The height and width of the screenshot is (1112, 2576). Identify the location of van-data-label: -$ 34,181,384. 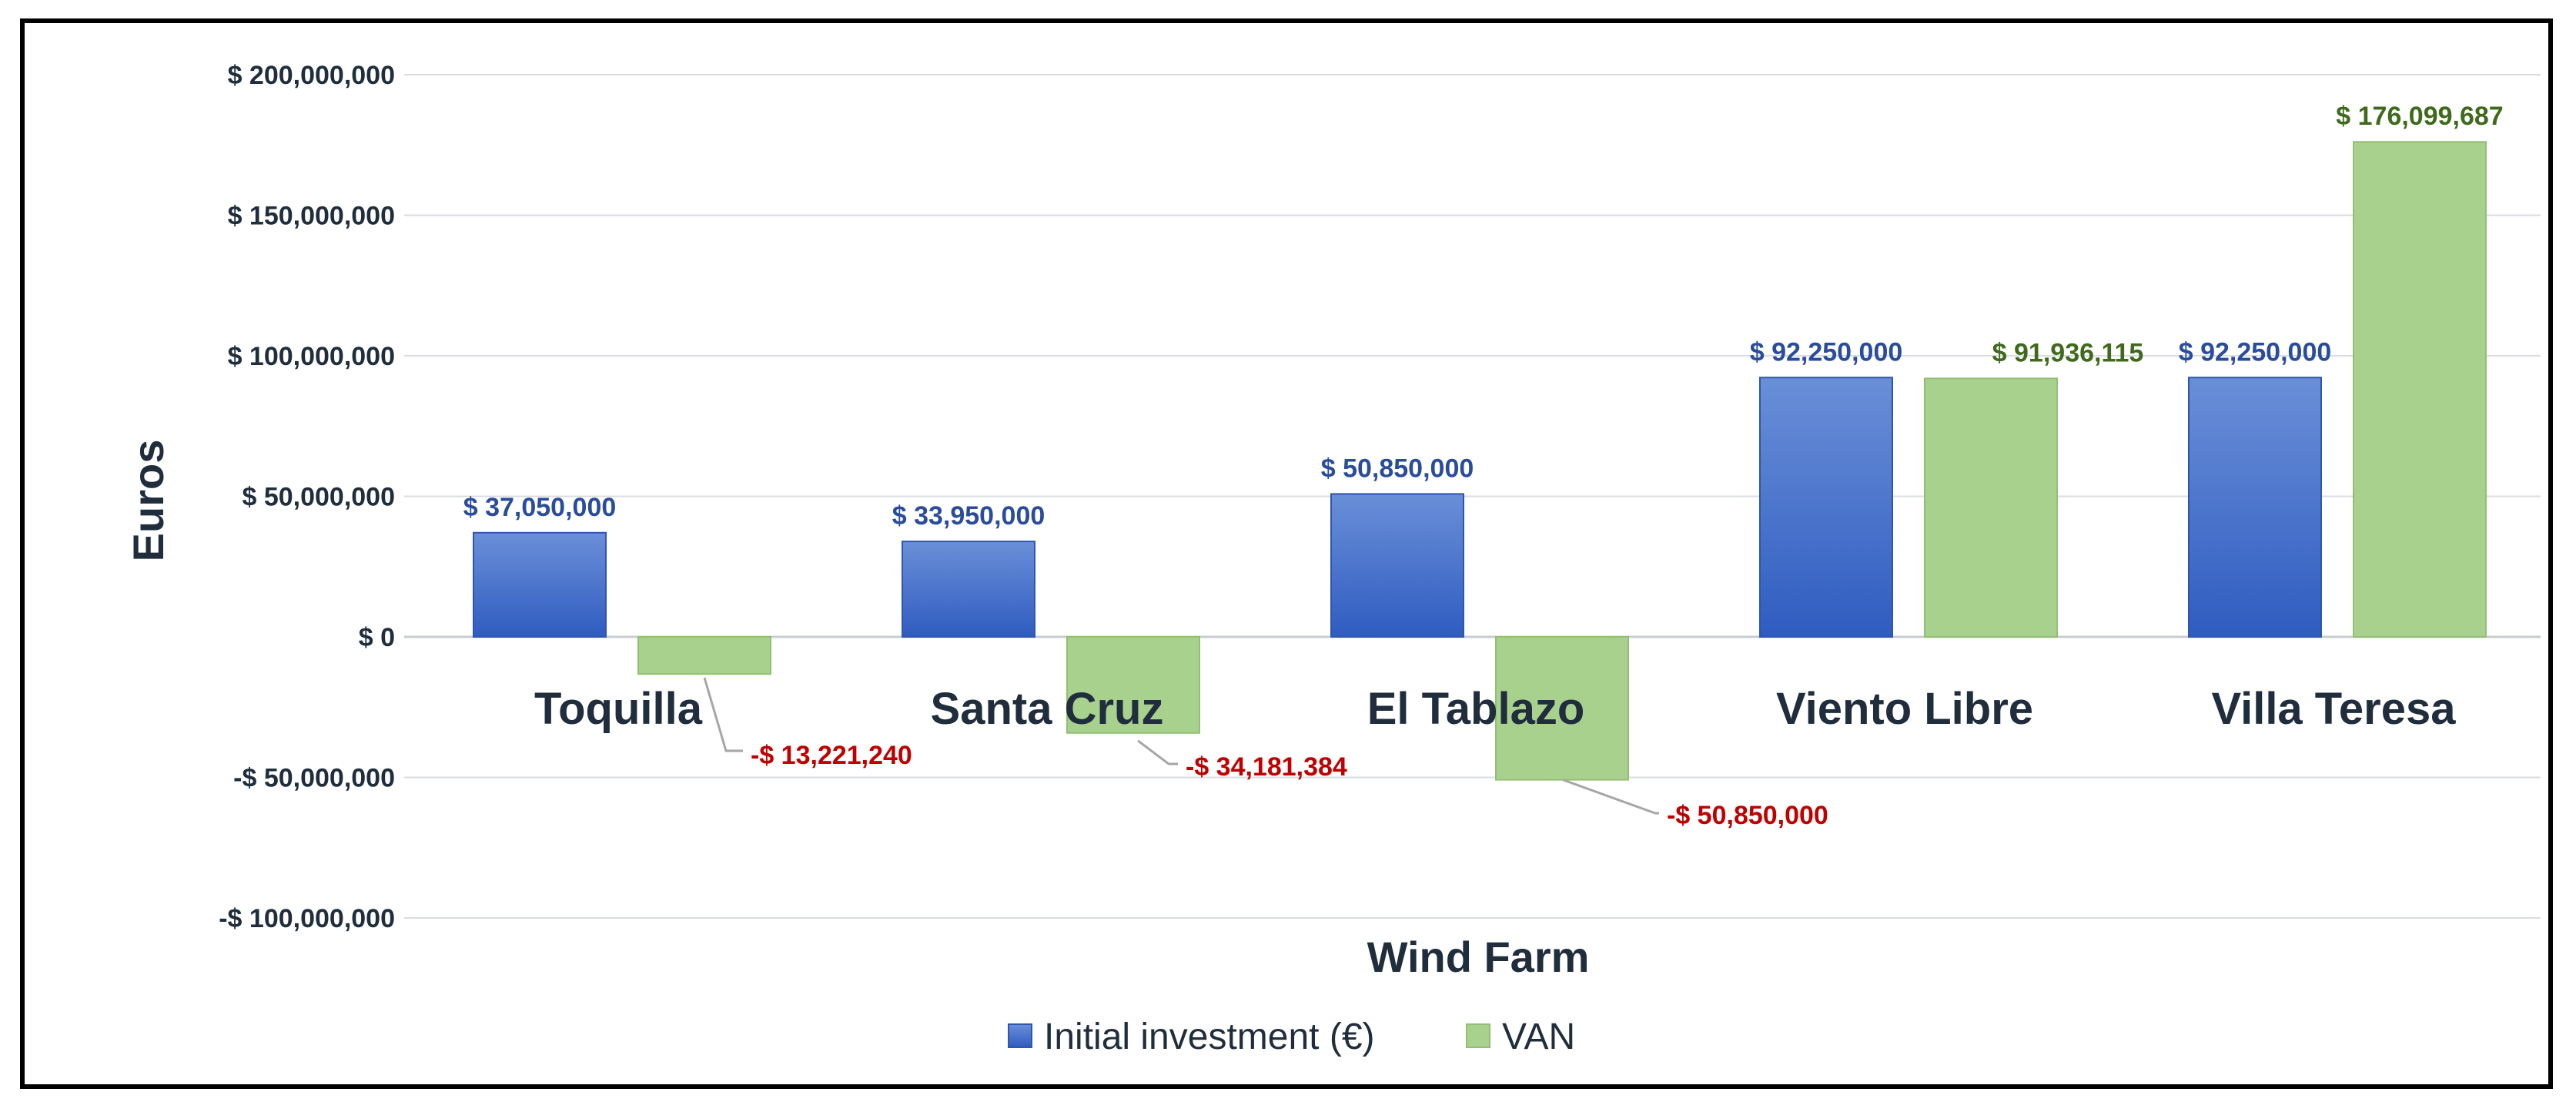
(1266, 767).